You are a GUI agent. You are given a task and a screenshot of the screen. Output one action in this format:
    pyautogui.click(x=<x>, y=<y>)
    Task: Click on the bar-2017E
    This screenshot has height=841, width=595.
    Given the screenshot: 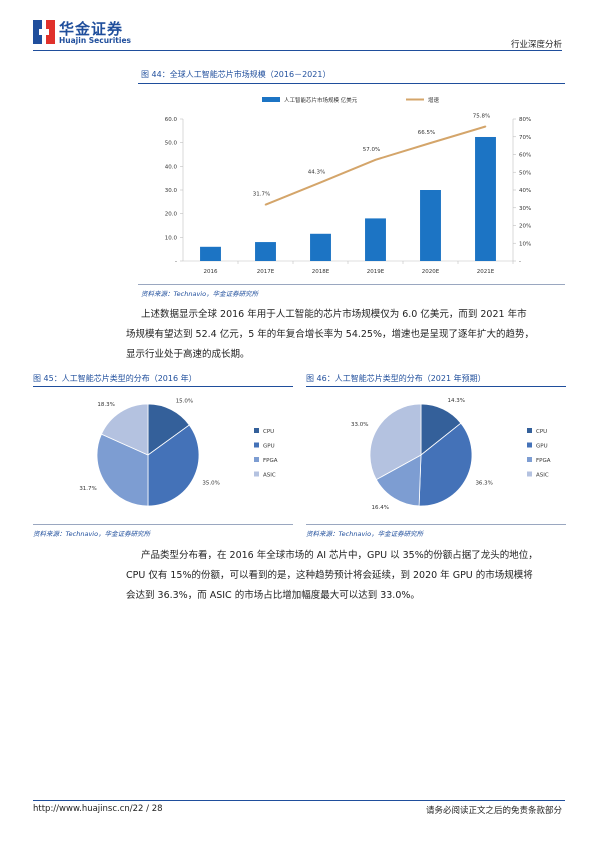 What is the action you would take?
    pyautogui.click(x=265, y=251)
    